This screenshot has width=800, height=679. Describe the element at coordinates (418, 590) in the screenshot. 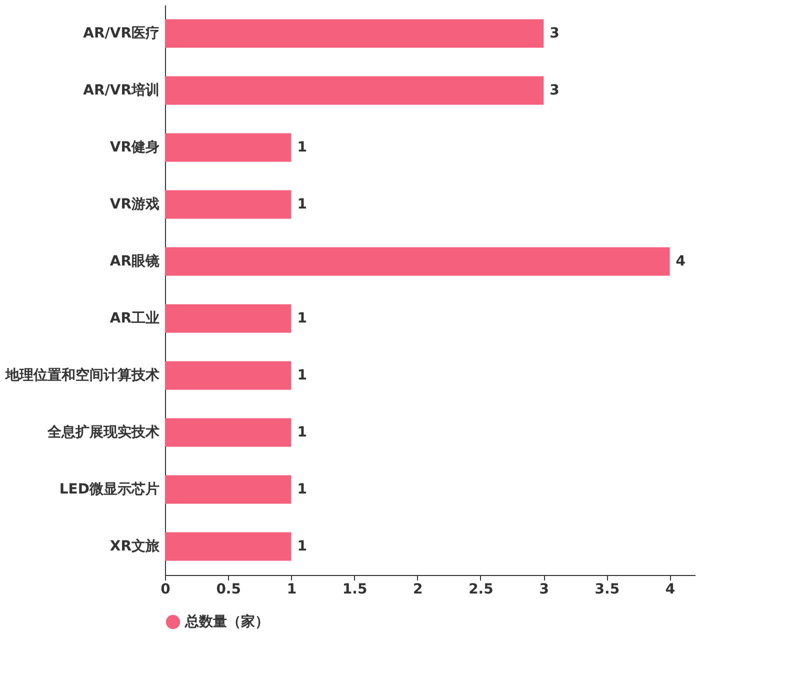

I see `x-tick-label: 2` at that location.